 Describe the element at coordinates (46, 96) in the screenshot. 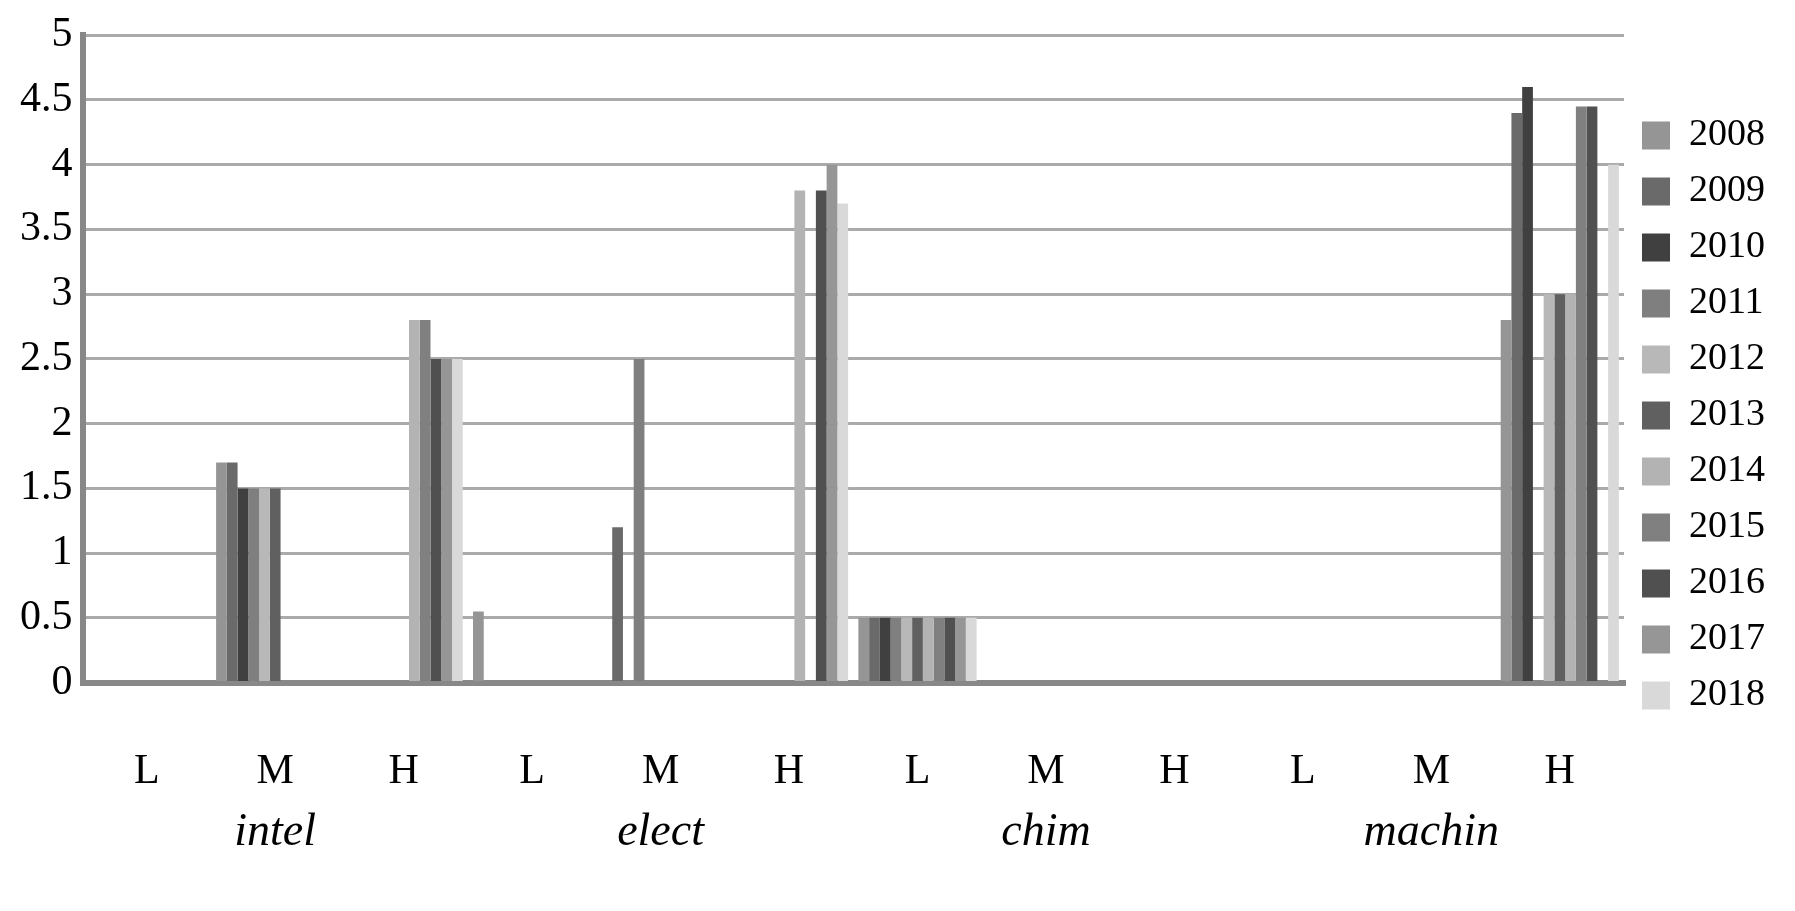

I see `y-tick-label: 4.5` at that location.